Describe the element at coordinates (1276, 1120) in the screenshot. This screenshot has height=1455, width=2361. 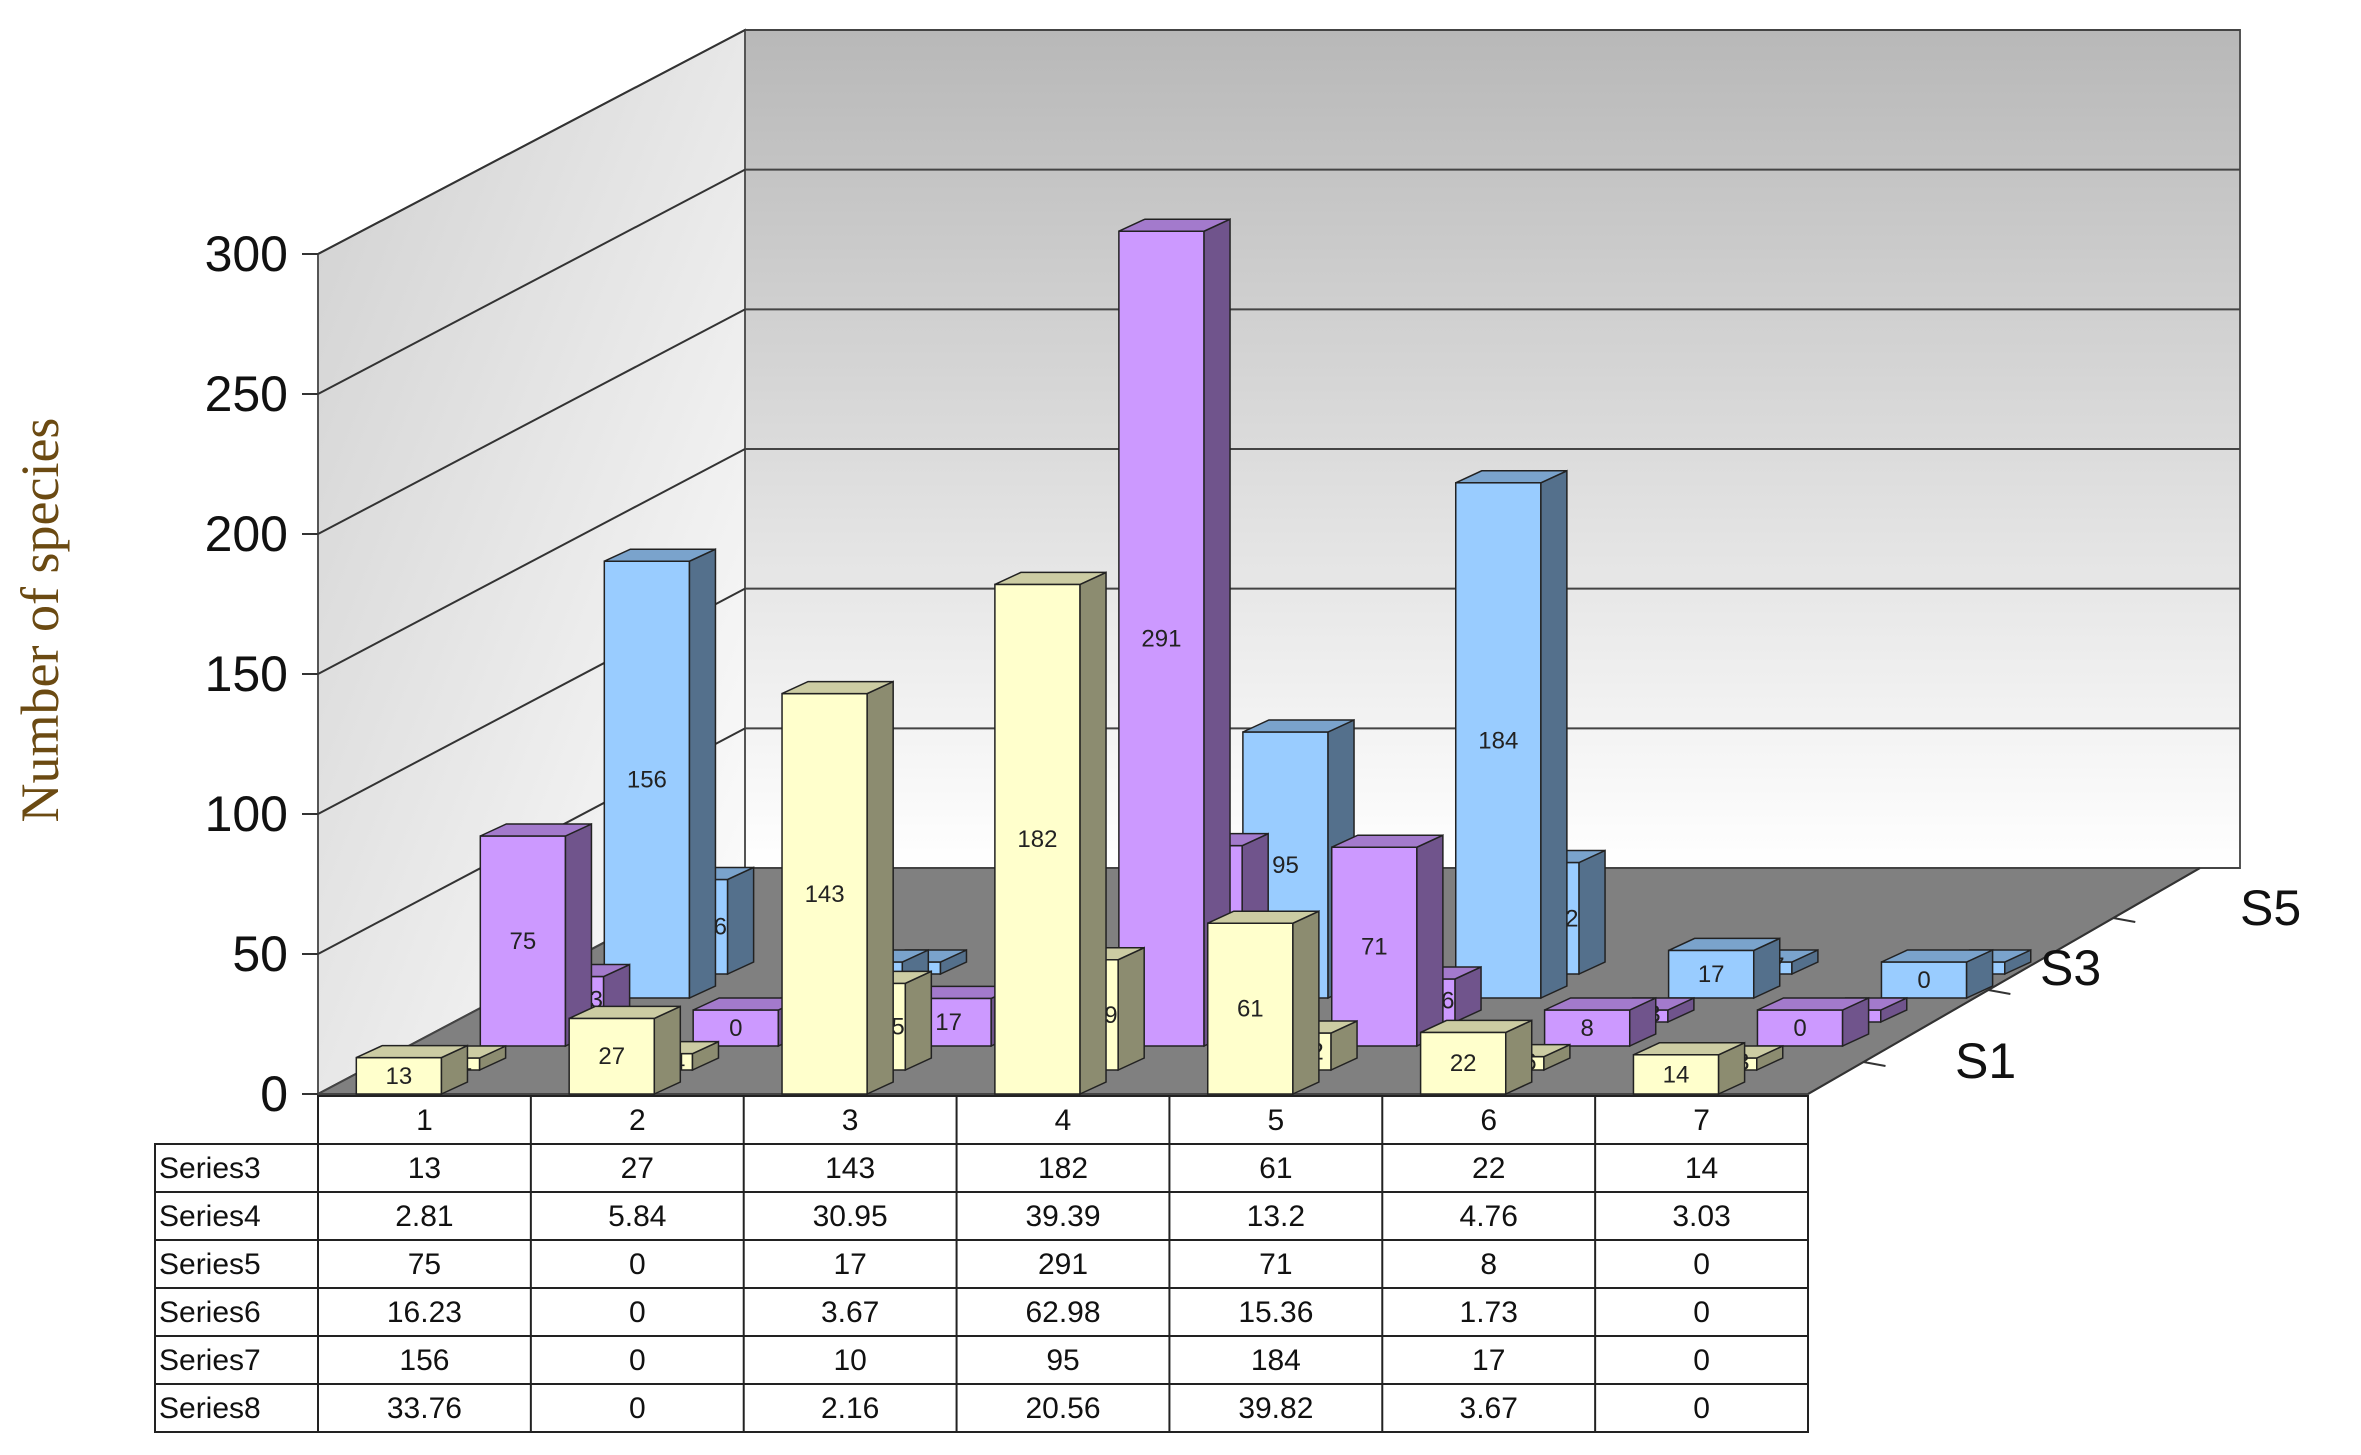
I see `x-category-label: 5` at that location.